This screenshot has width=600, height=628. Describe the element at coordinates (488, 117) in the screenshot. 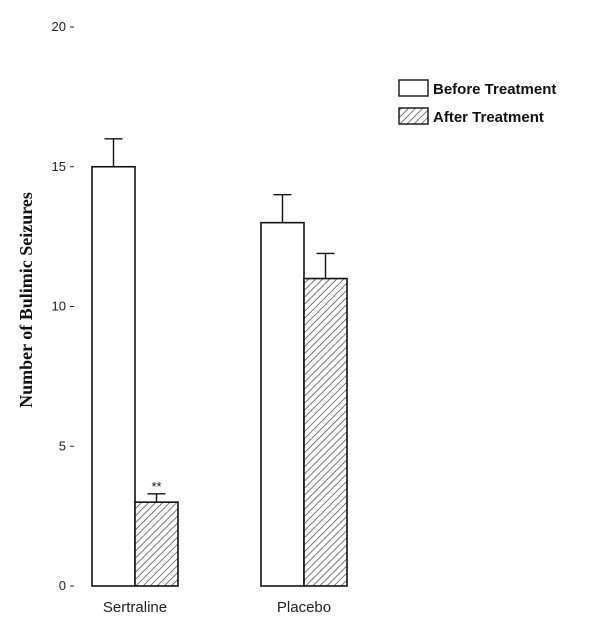

I see `legend-label: After Treatment` at that location.